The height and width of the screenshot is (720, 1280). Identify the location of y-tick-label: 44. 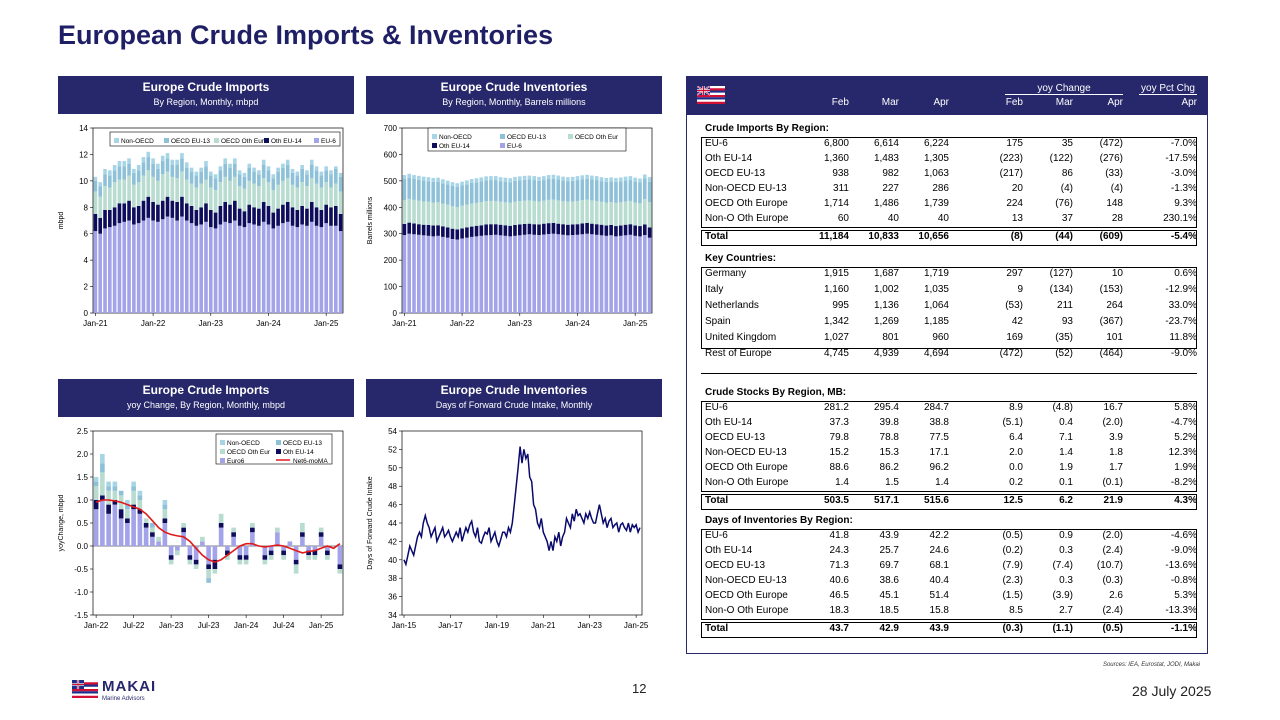
(392, 523).